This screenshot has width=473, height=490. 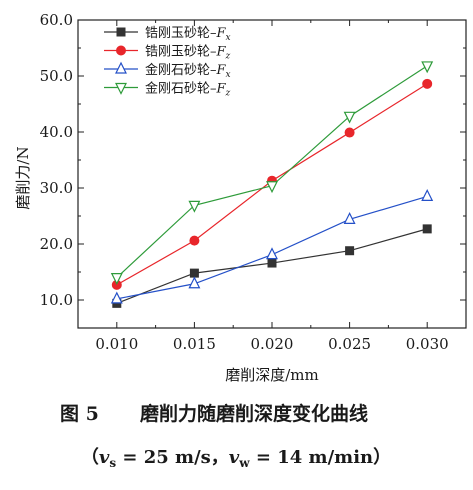 I want to click on vs-value: = 25 m/s，, so click(x=172, y=457).